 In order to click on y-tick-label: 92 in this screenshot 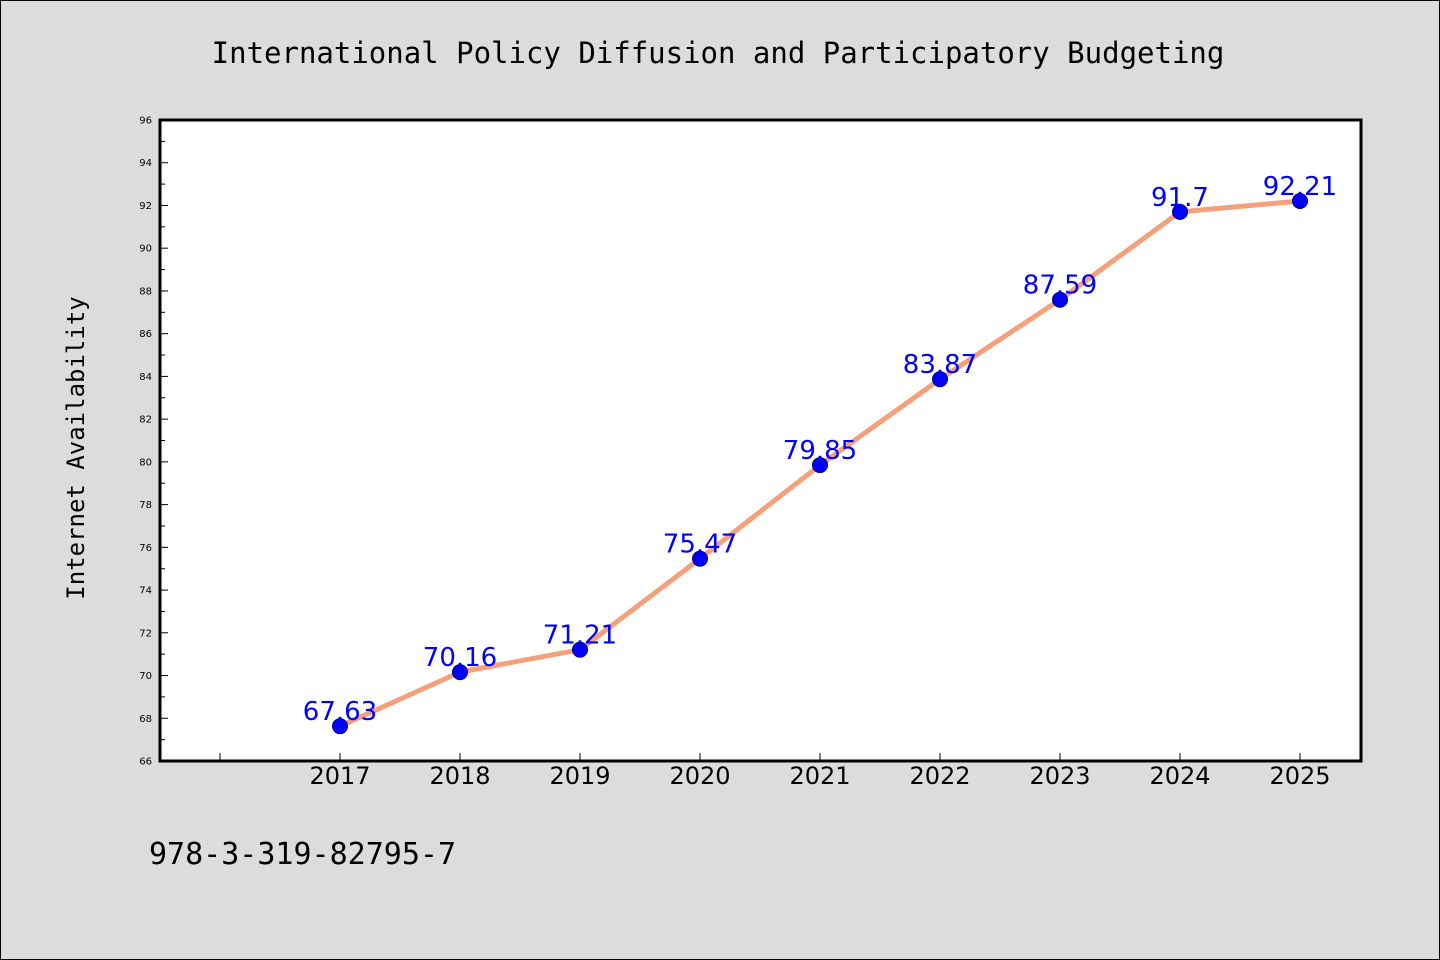, I will do `click(145, 206)`.